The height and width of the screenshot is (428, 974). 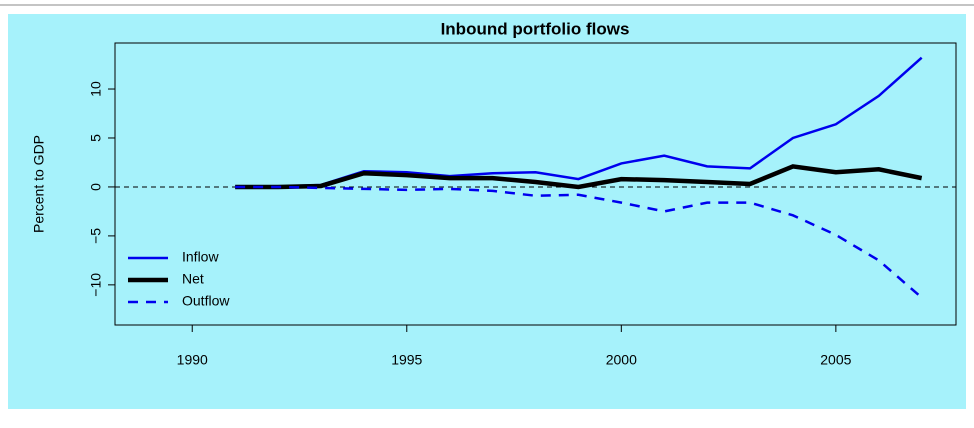 What do you see at coordinates (96, 187) in the screenshot?
I see `y-tick-label: 0` at bounding box center [96, 187].